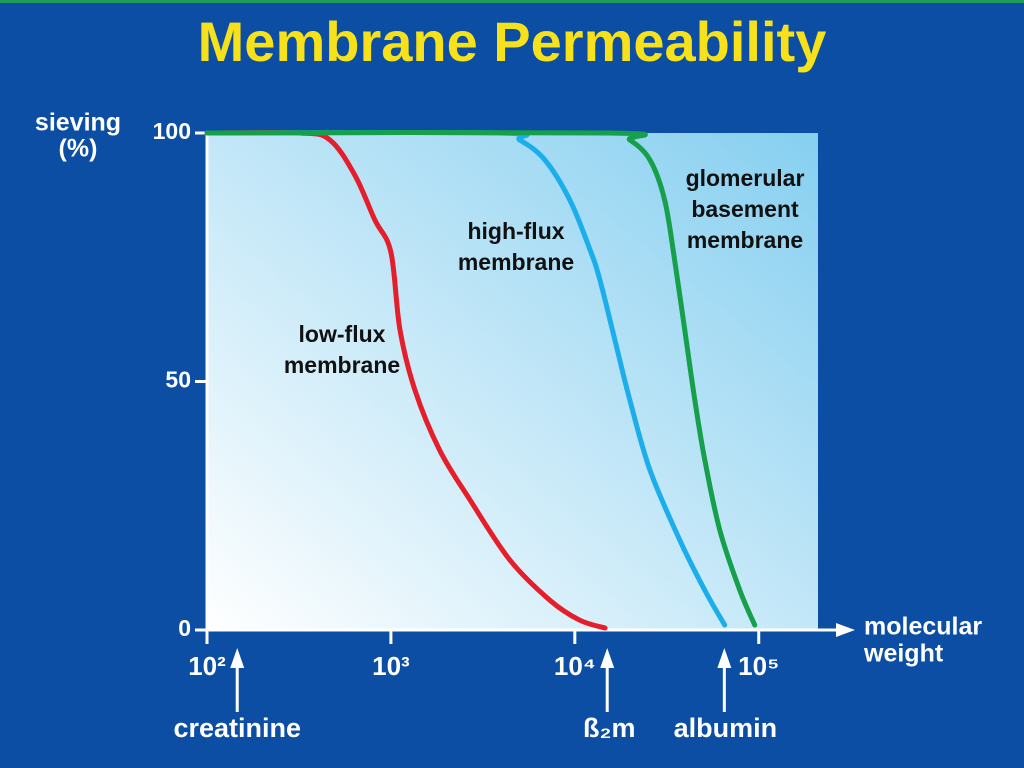 This screenshot has height=768, width=1024. I want to click on marker-label: ß₂m, so click(609, 728).